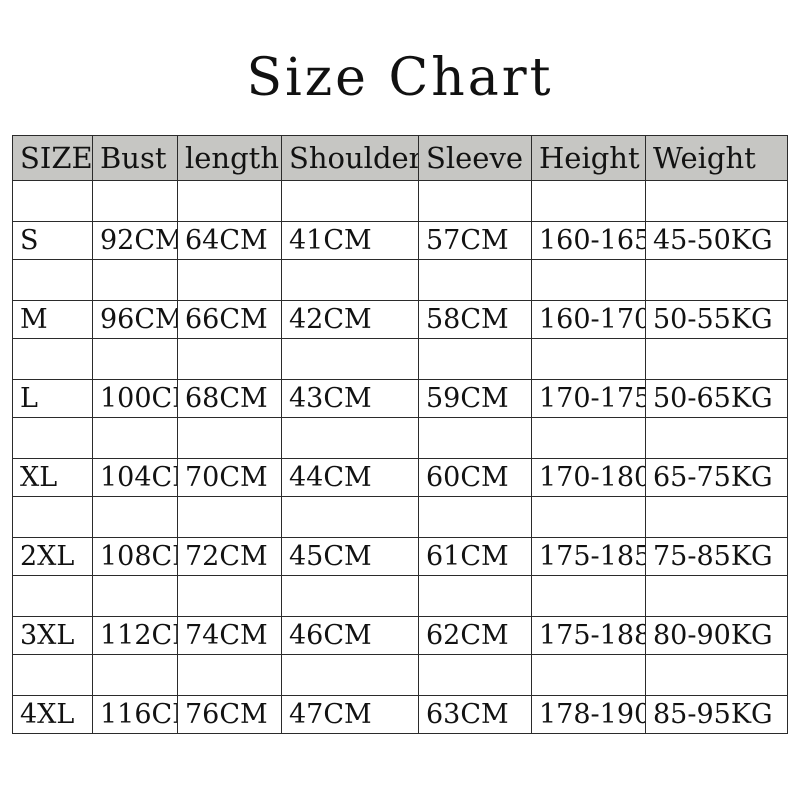 This screenshot has width=800, height=800. I want to click on cell-length: 66CM, so click(229, 319).